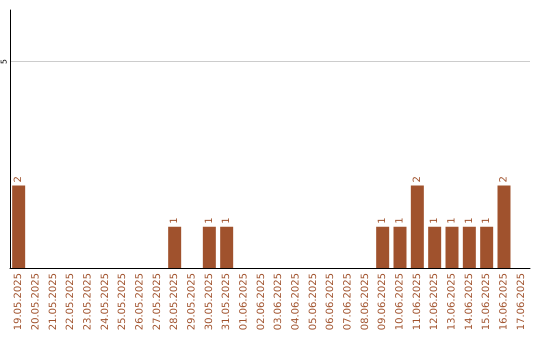 The image size is (540, 340). What do you see at coordinates (278, 301) in the screenshot?
I see `x-tick-label: 03.06.2025` at bounding box center [278, 301].